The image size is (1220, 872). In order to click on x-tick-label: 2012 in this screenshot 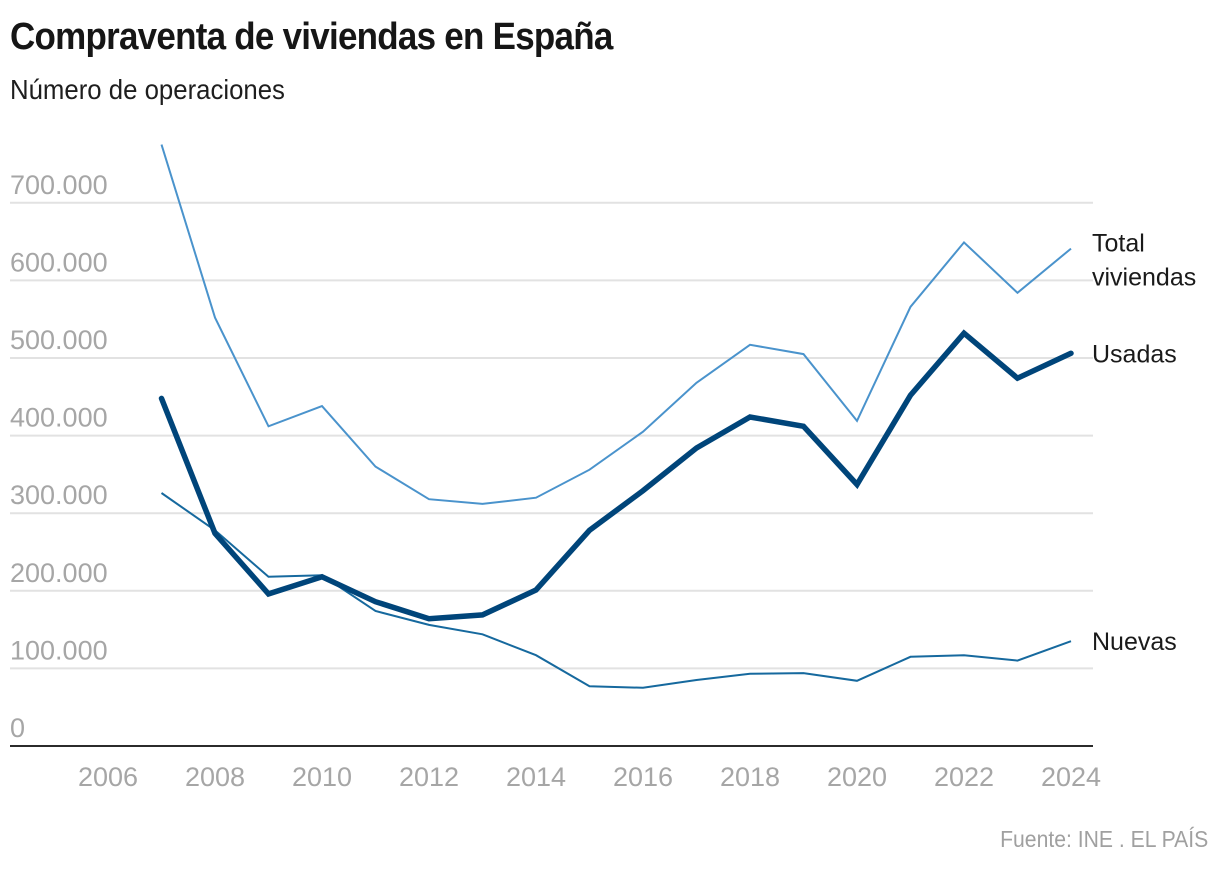, I will do `click(429, 777)`.